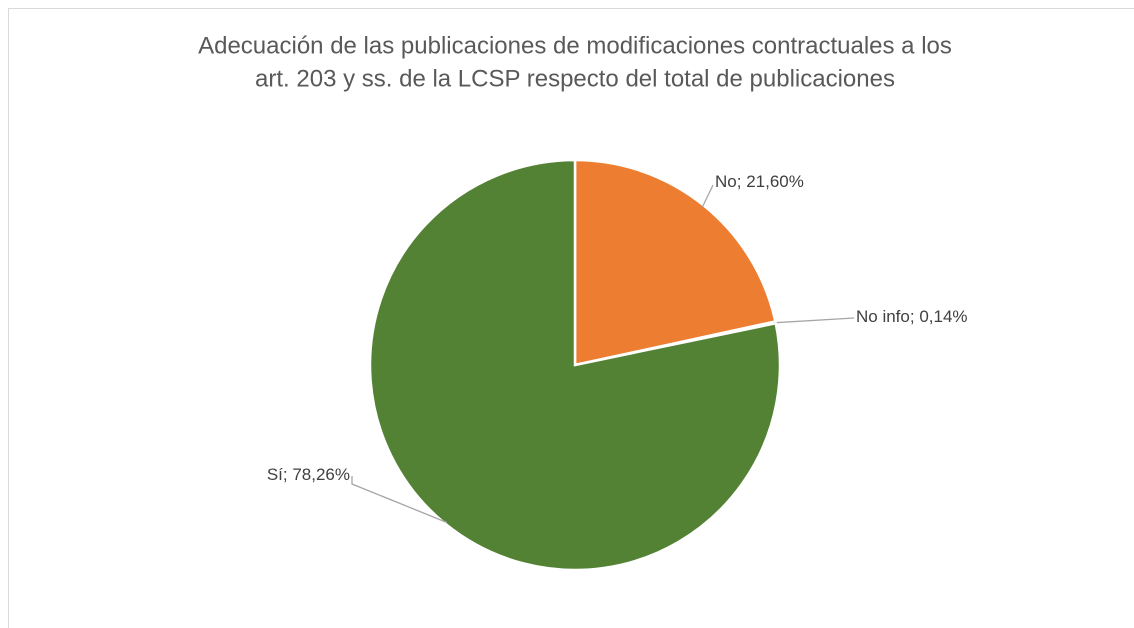 Image resolution: width=1134 pixels, height=628 pixels. I want to click on value-label: 21,60%, so click(775, 181).